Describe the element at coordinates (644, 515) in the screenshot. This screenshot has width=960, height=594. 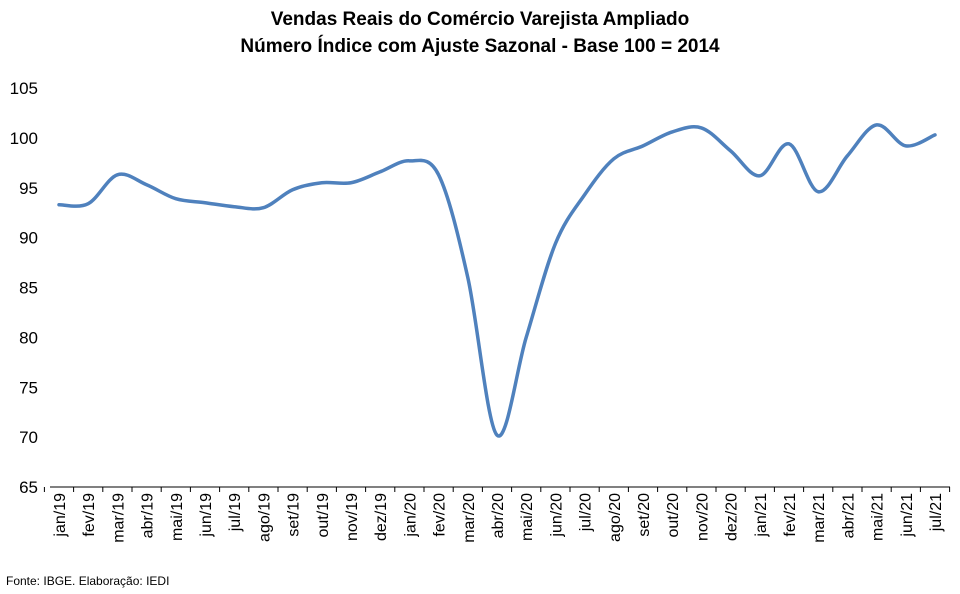
I see `x-tick-label: set/20` at that location.